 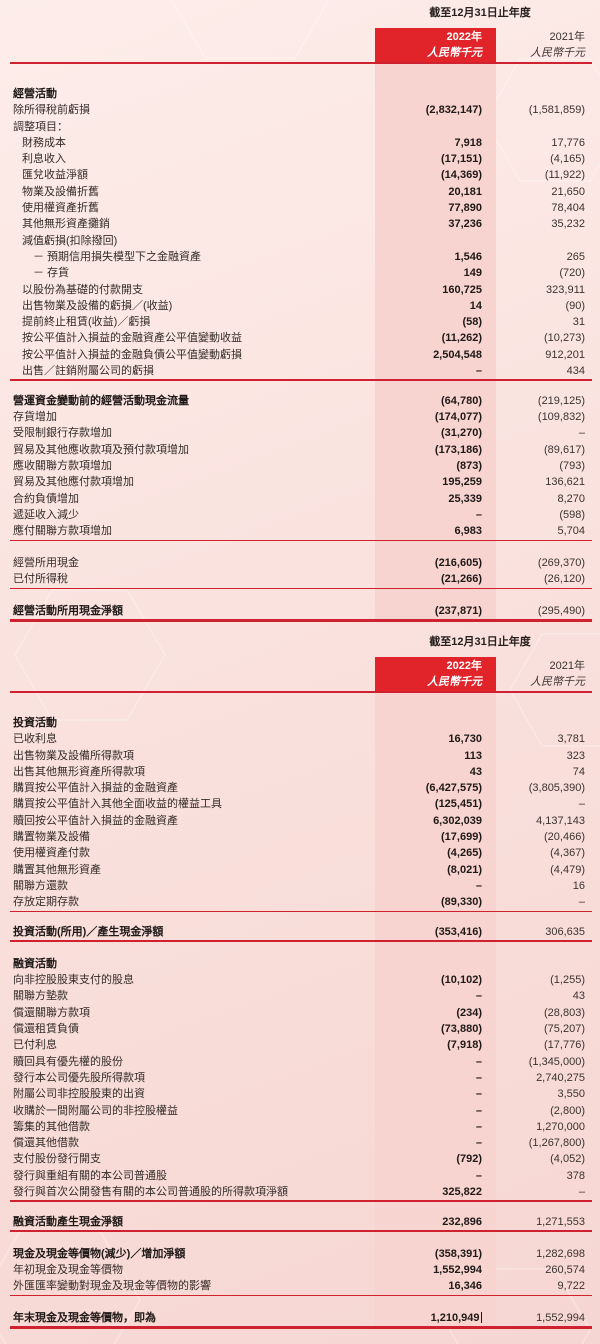 What do you see at coordinates (557, 681) in the screenshot?
I see `unit-label-2021: 人民幣千元` at bounding box center [557, 681].